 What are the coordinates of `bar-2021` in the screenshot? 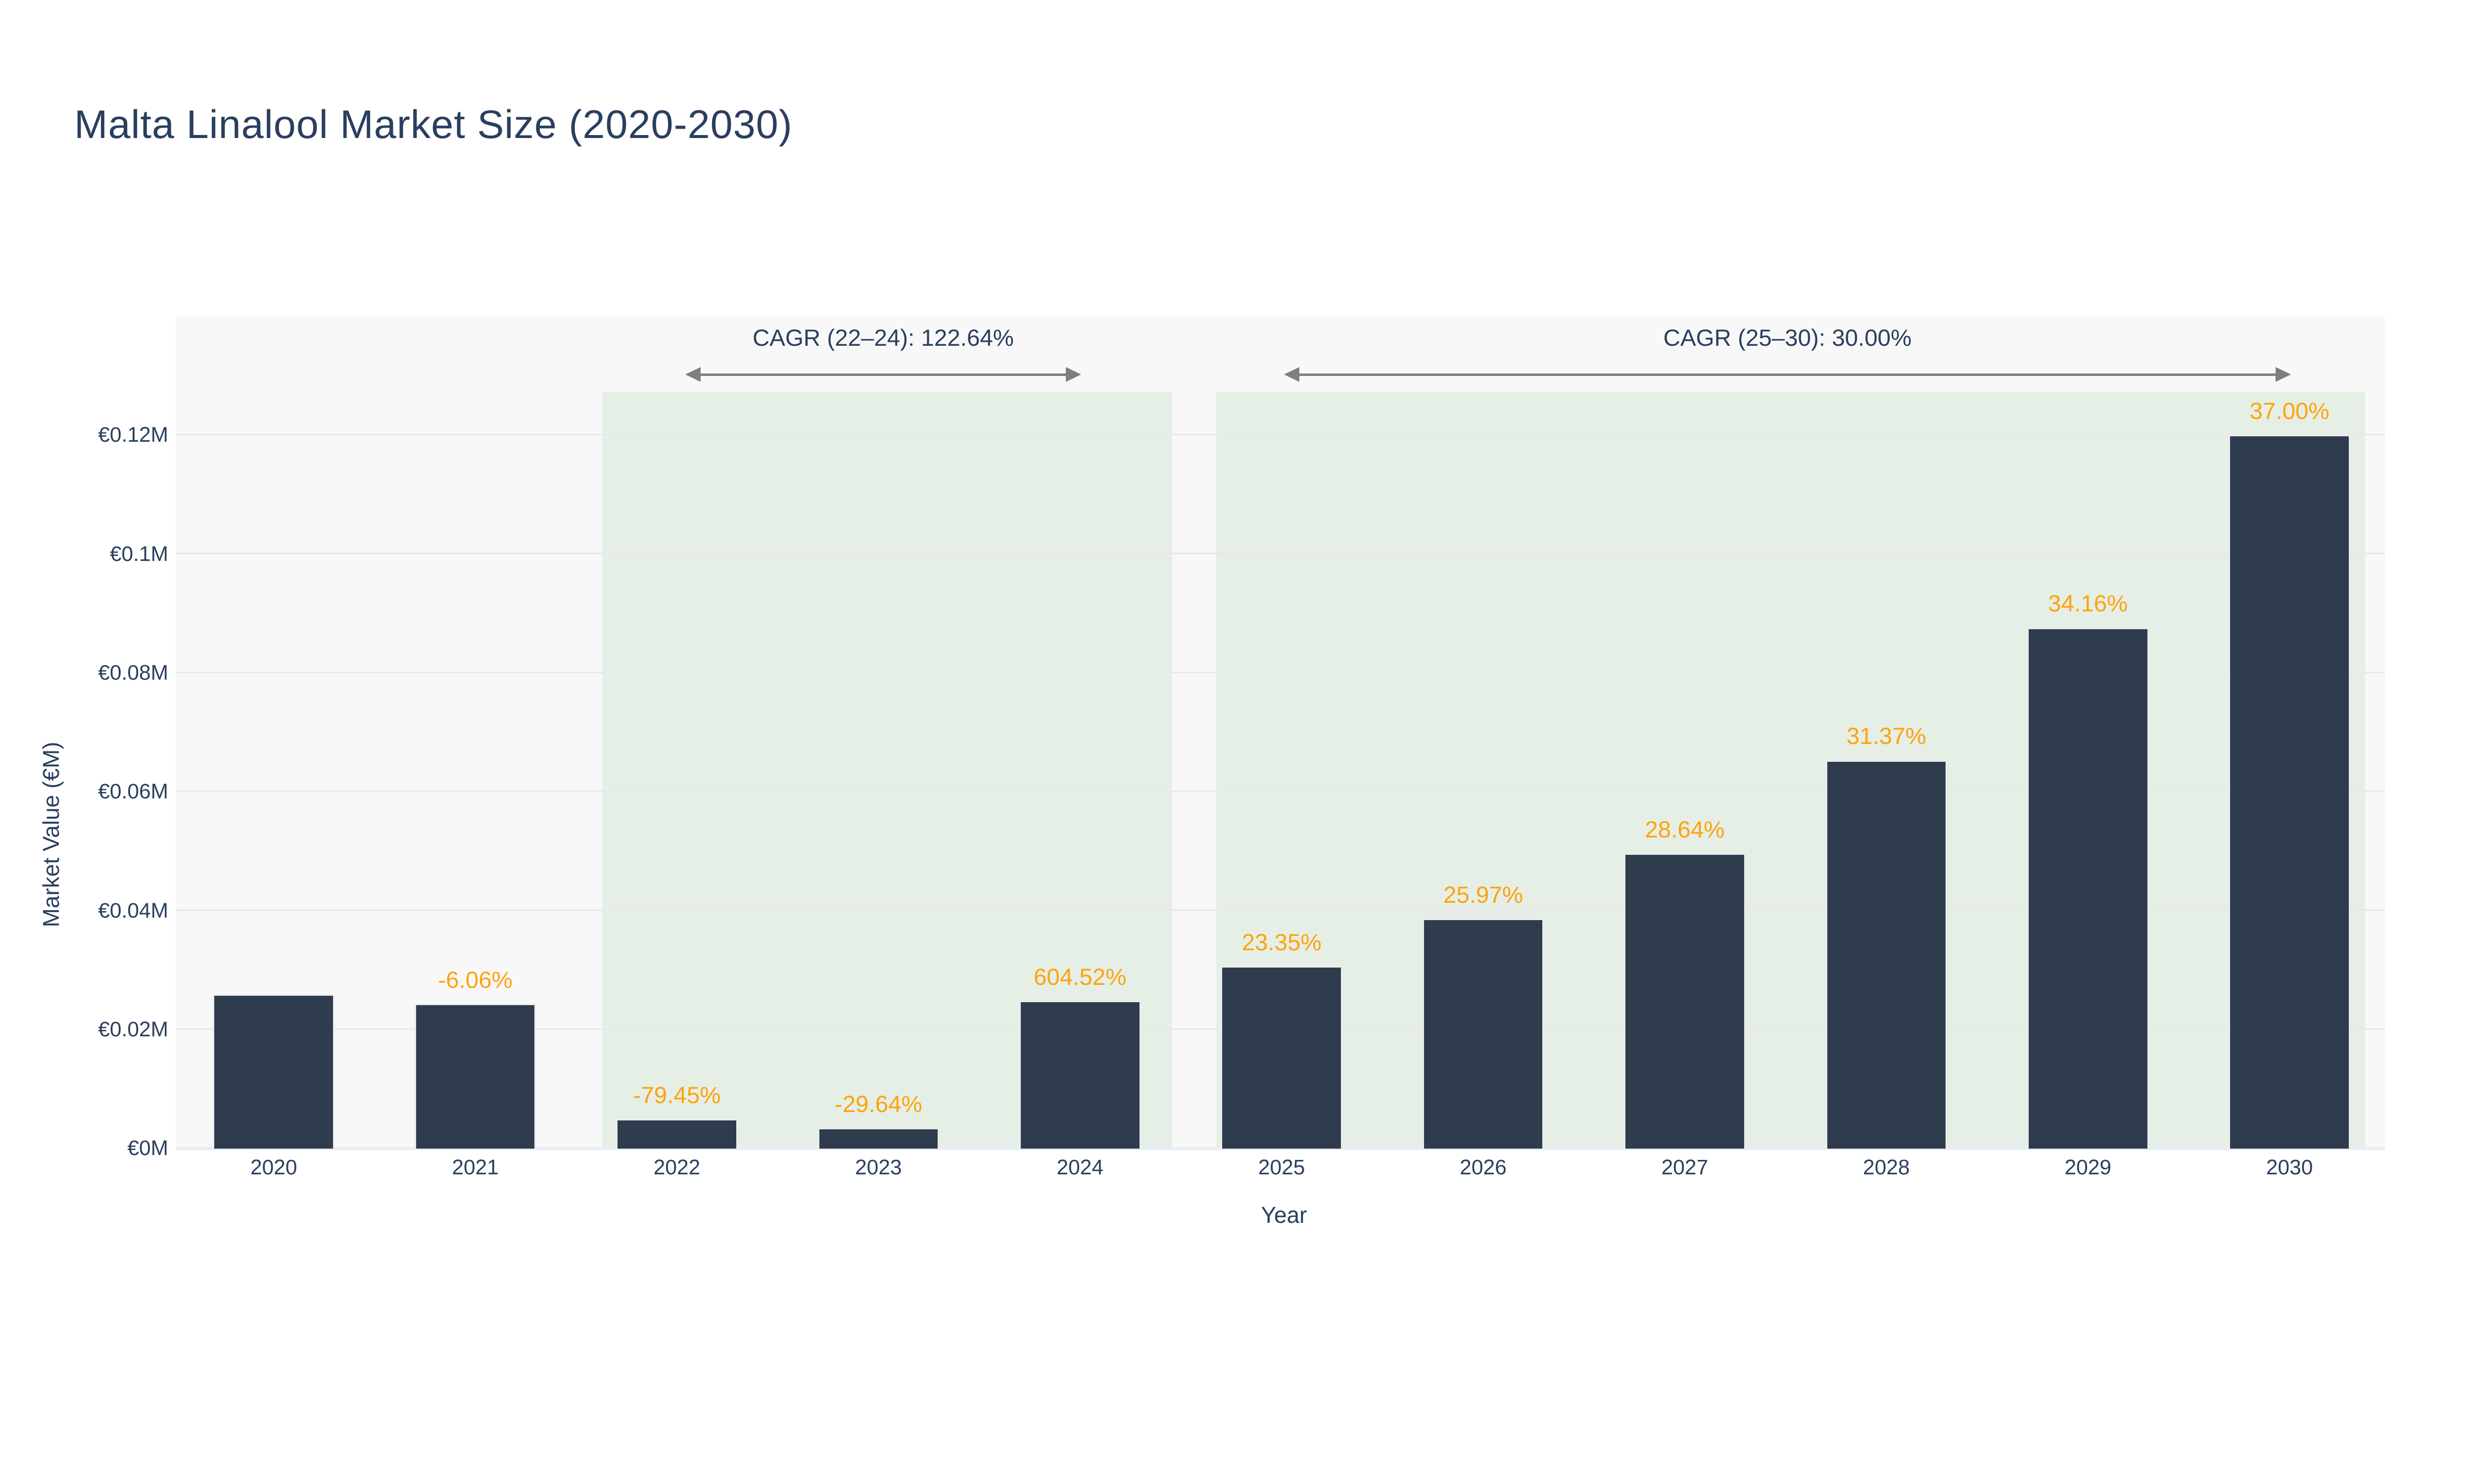 It's located at (475, 1076).